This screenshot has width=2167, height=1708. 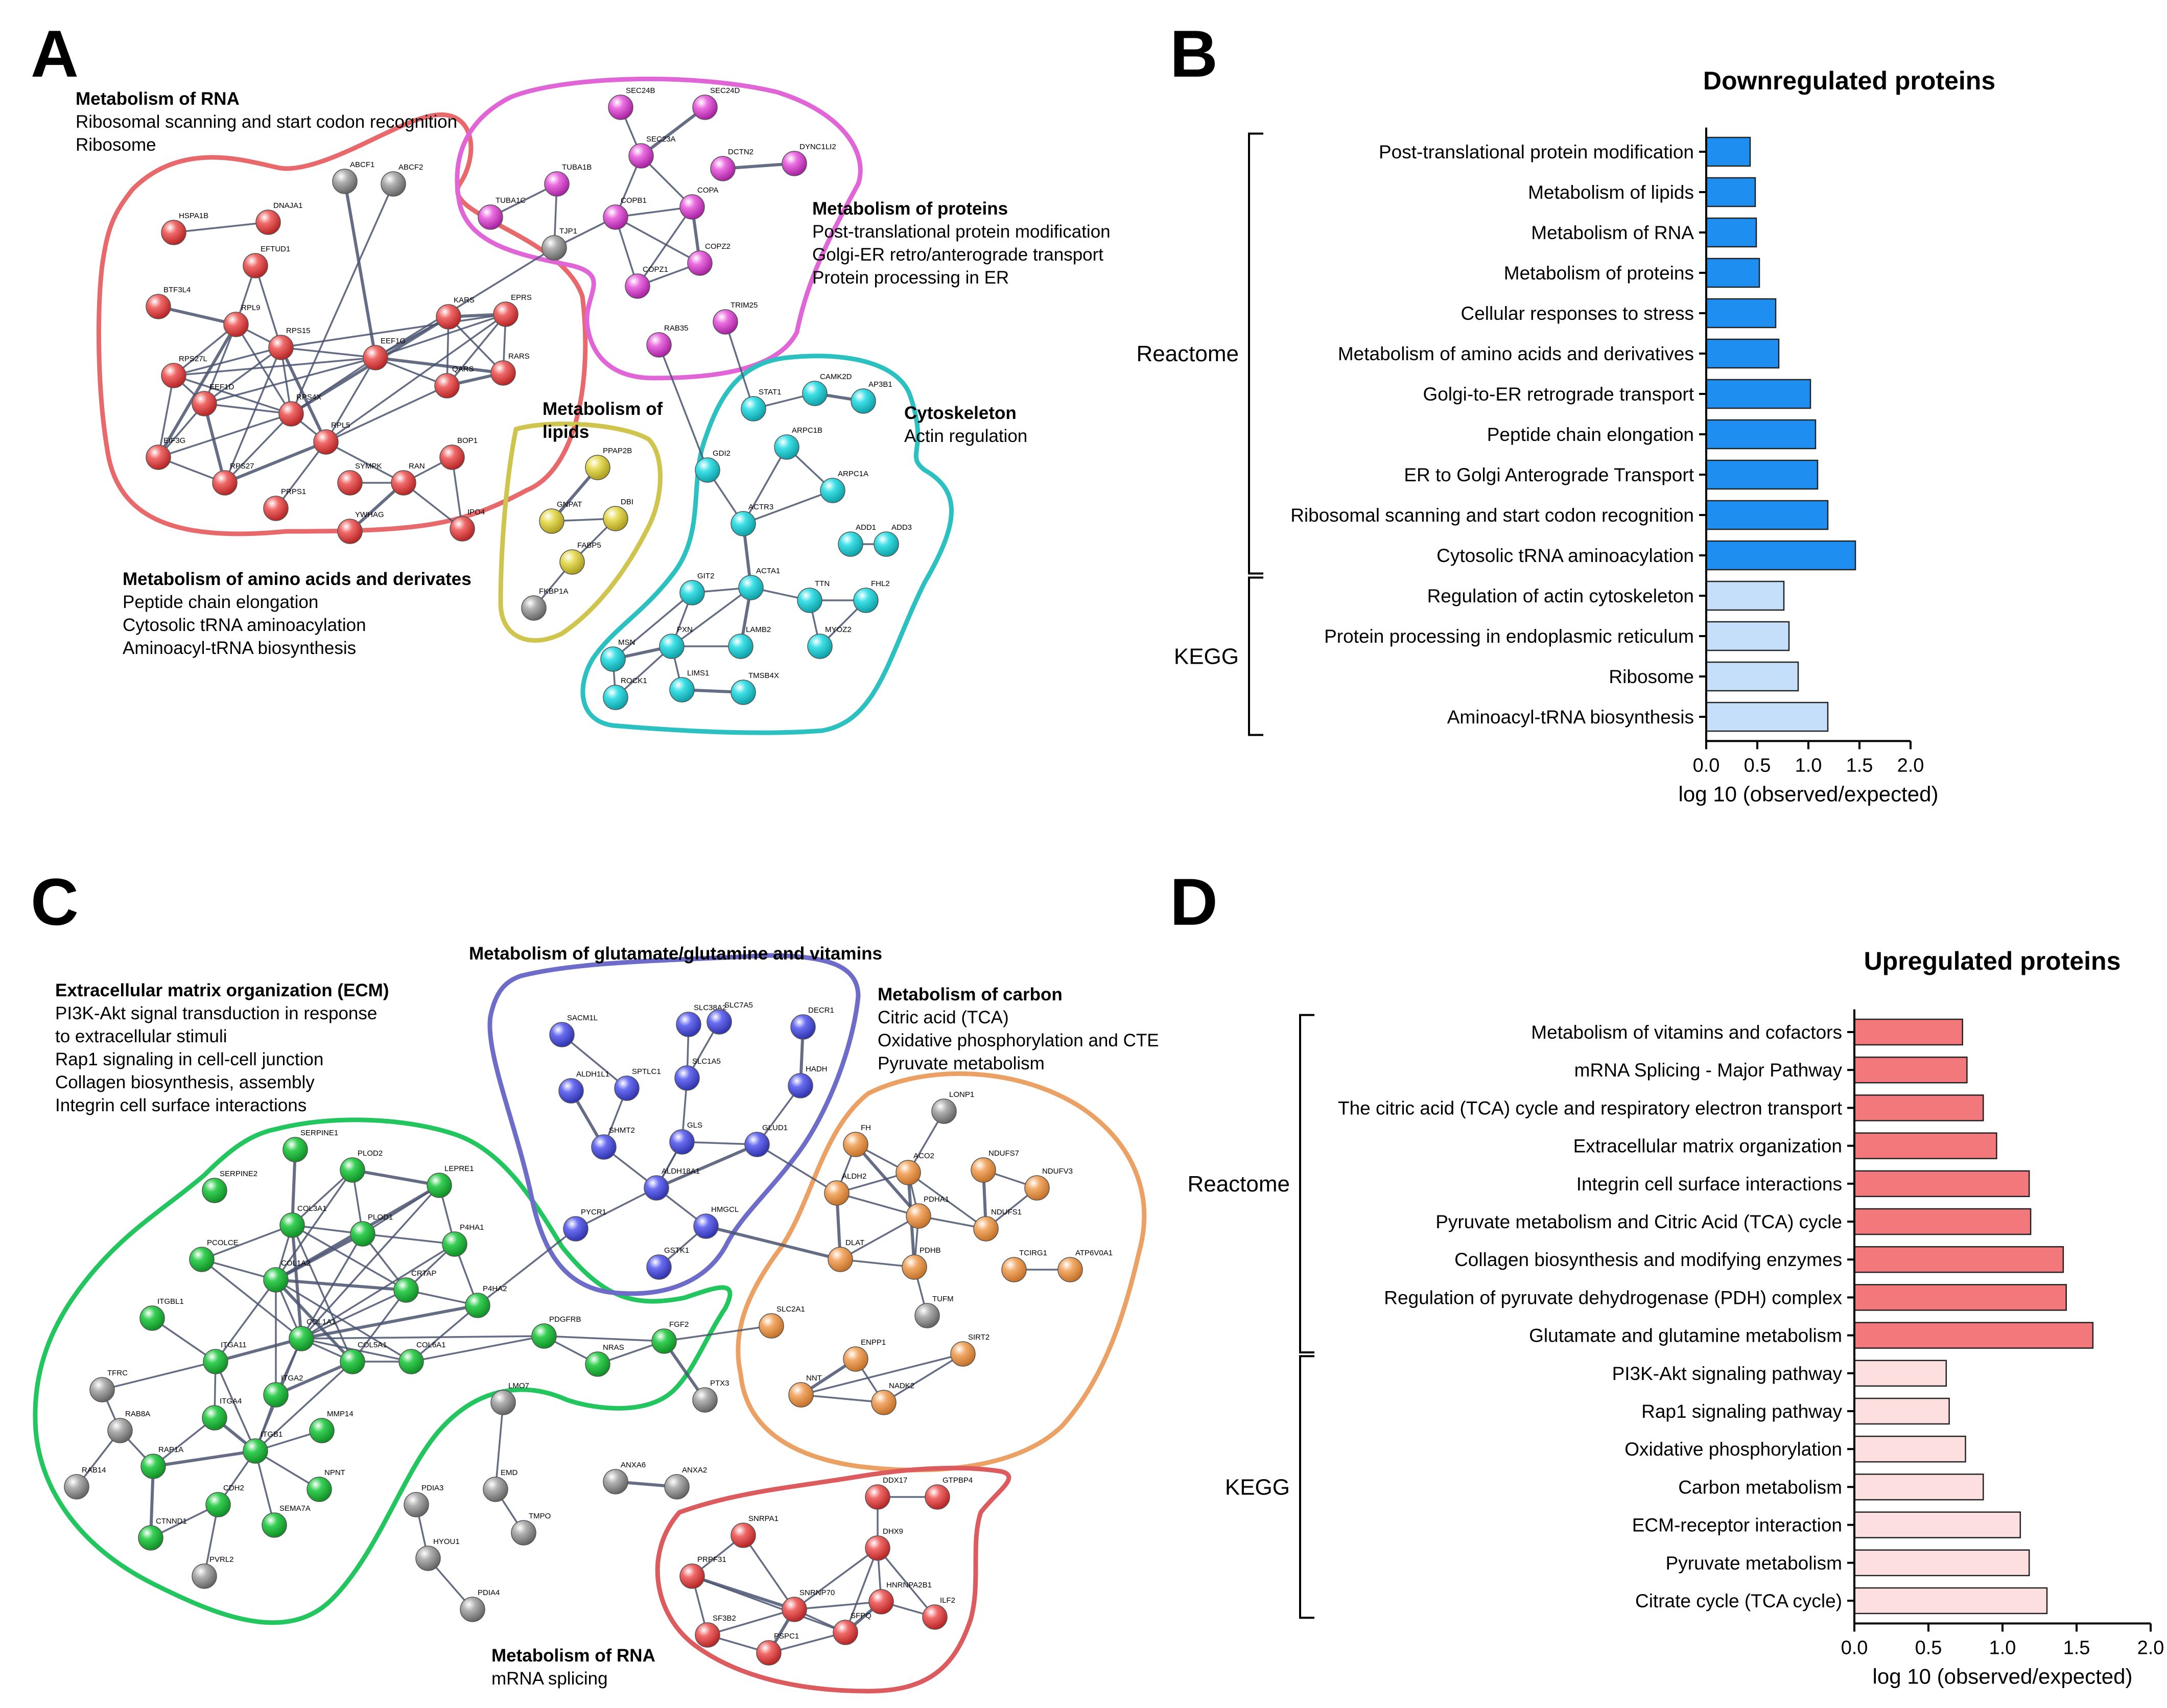 I want to click on network-node: COL1A1, so click(x=312, y=1334).